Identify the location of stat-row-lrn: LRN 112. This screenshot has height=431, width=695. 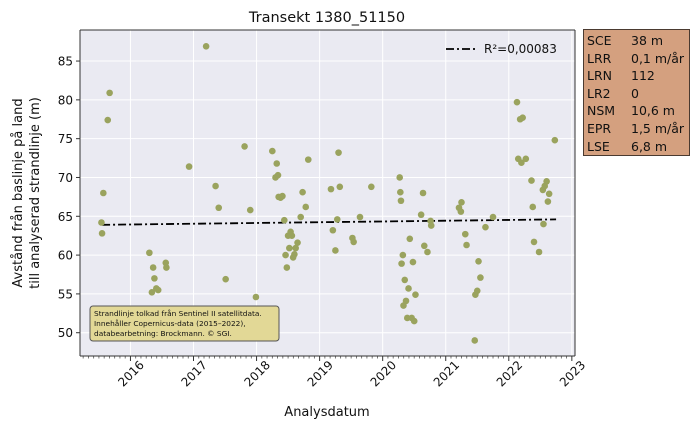
(638, 76).